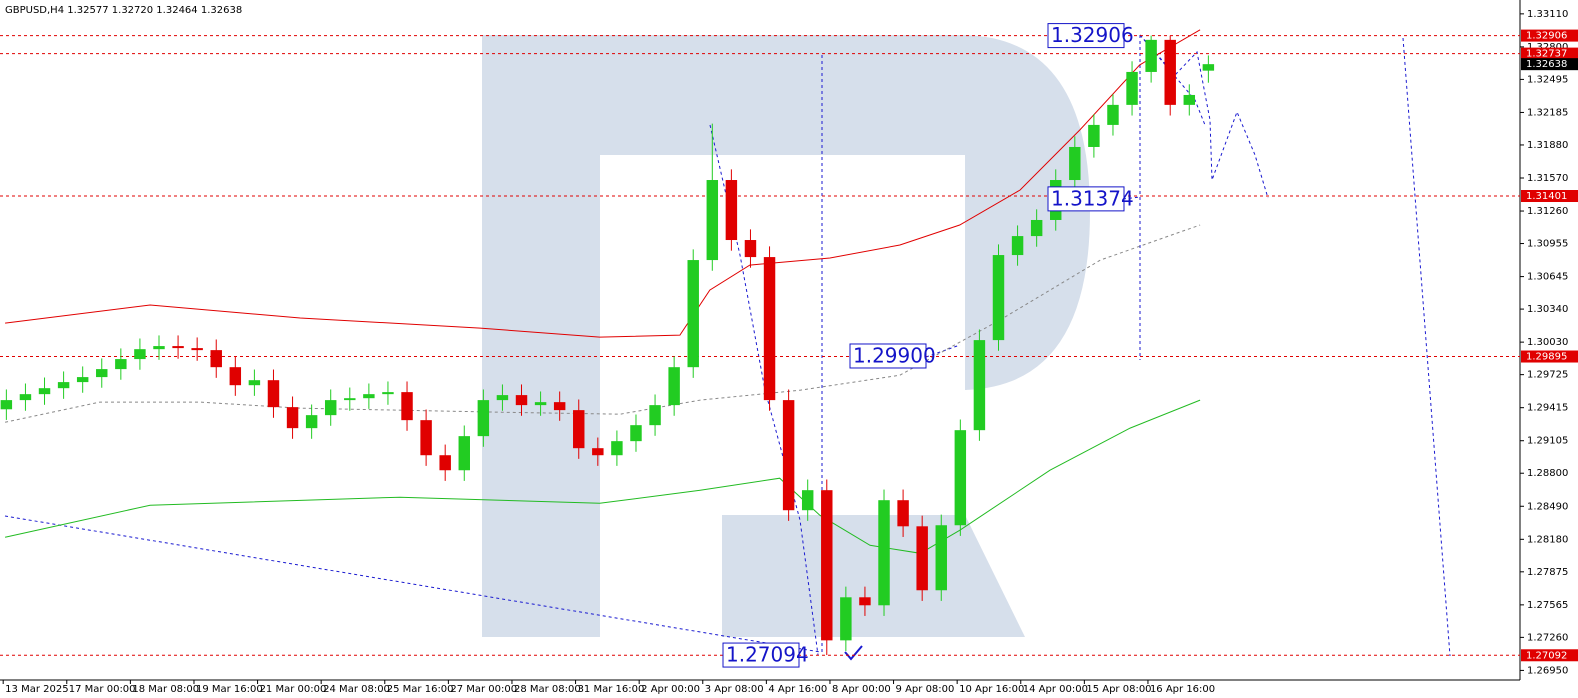 The width and height of the screenshot is (1578, 698). What do you see at coordinates (1547, 79) in the screenshot?
I see `y-tick-label: 1.32495` at bounding box center [1547, 79].